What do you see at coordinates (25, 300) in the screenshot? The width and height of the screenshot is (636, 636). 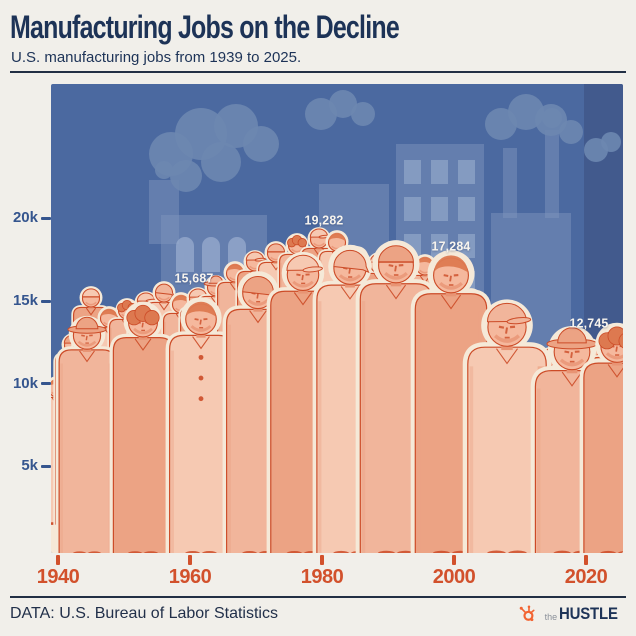 I see `y-axis-label: 15k` at bounding box center [25, 300].